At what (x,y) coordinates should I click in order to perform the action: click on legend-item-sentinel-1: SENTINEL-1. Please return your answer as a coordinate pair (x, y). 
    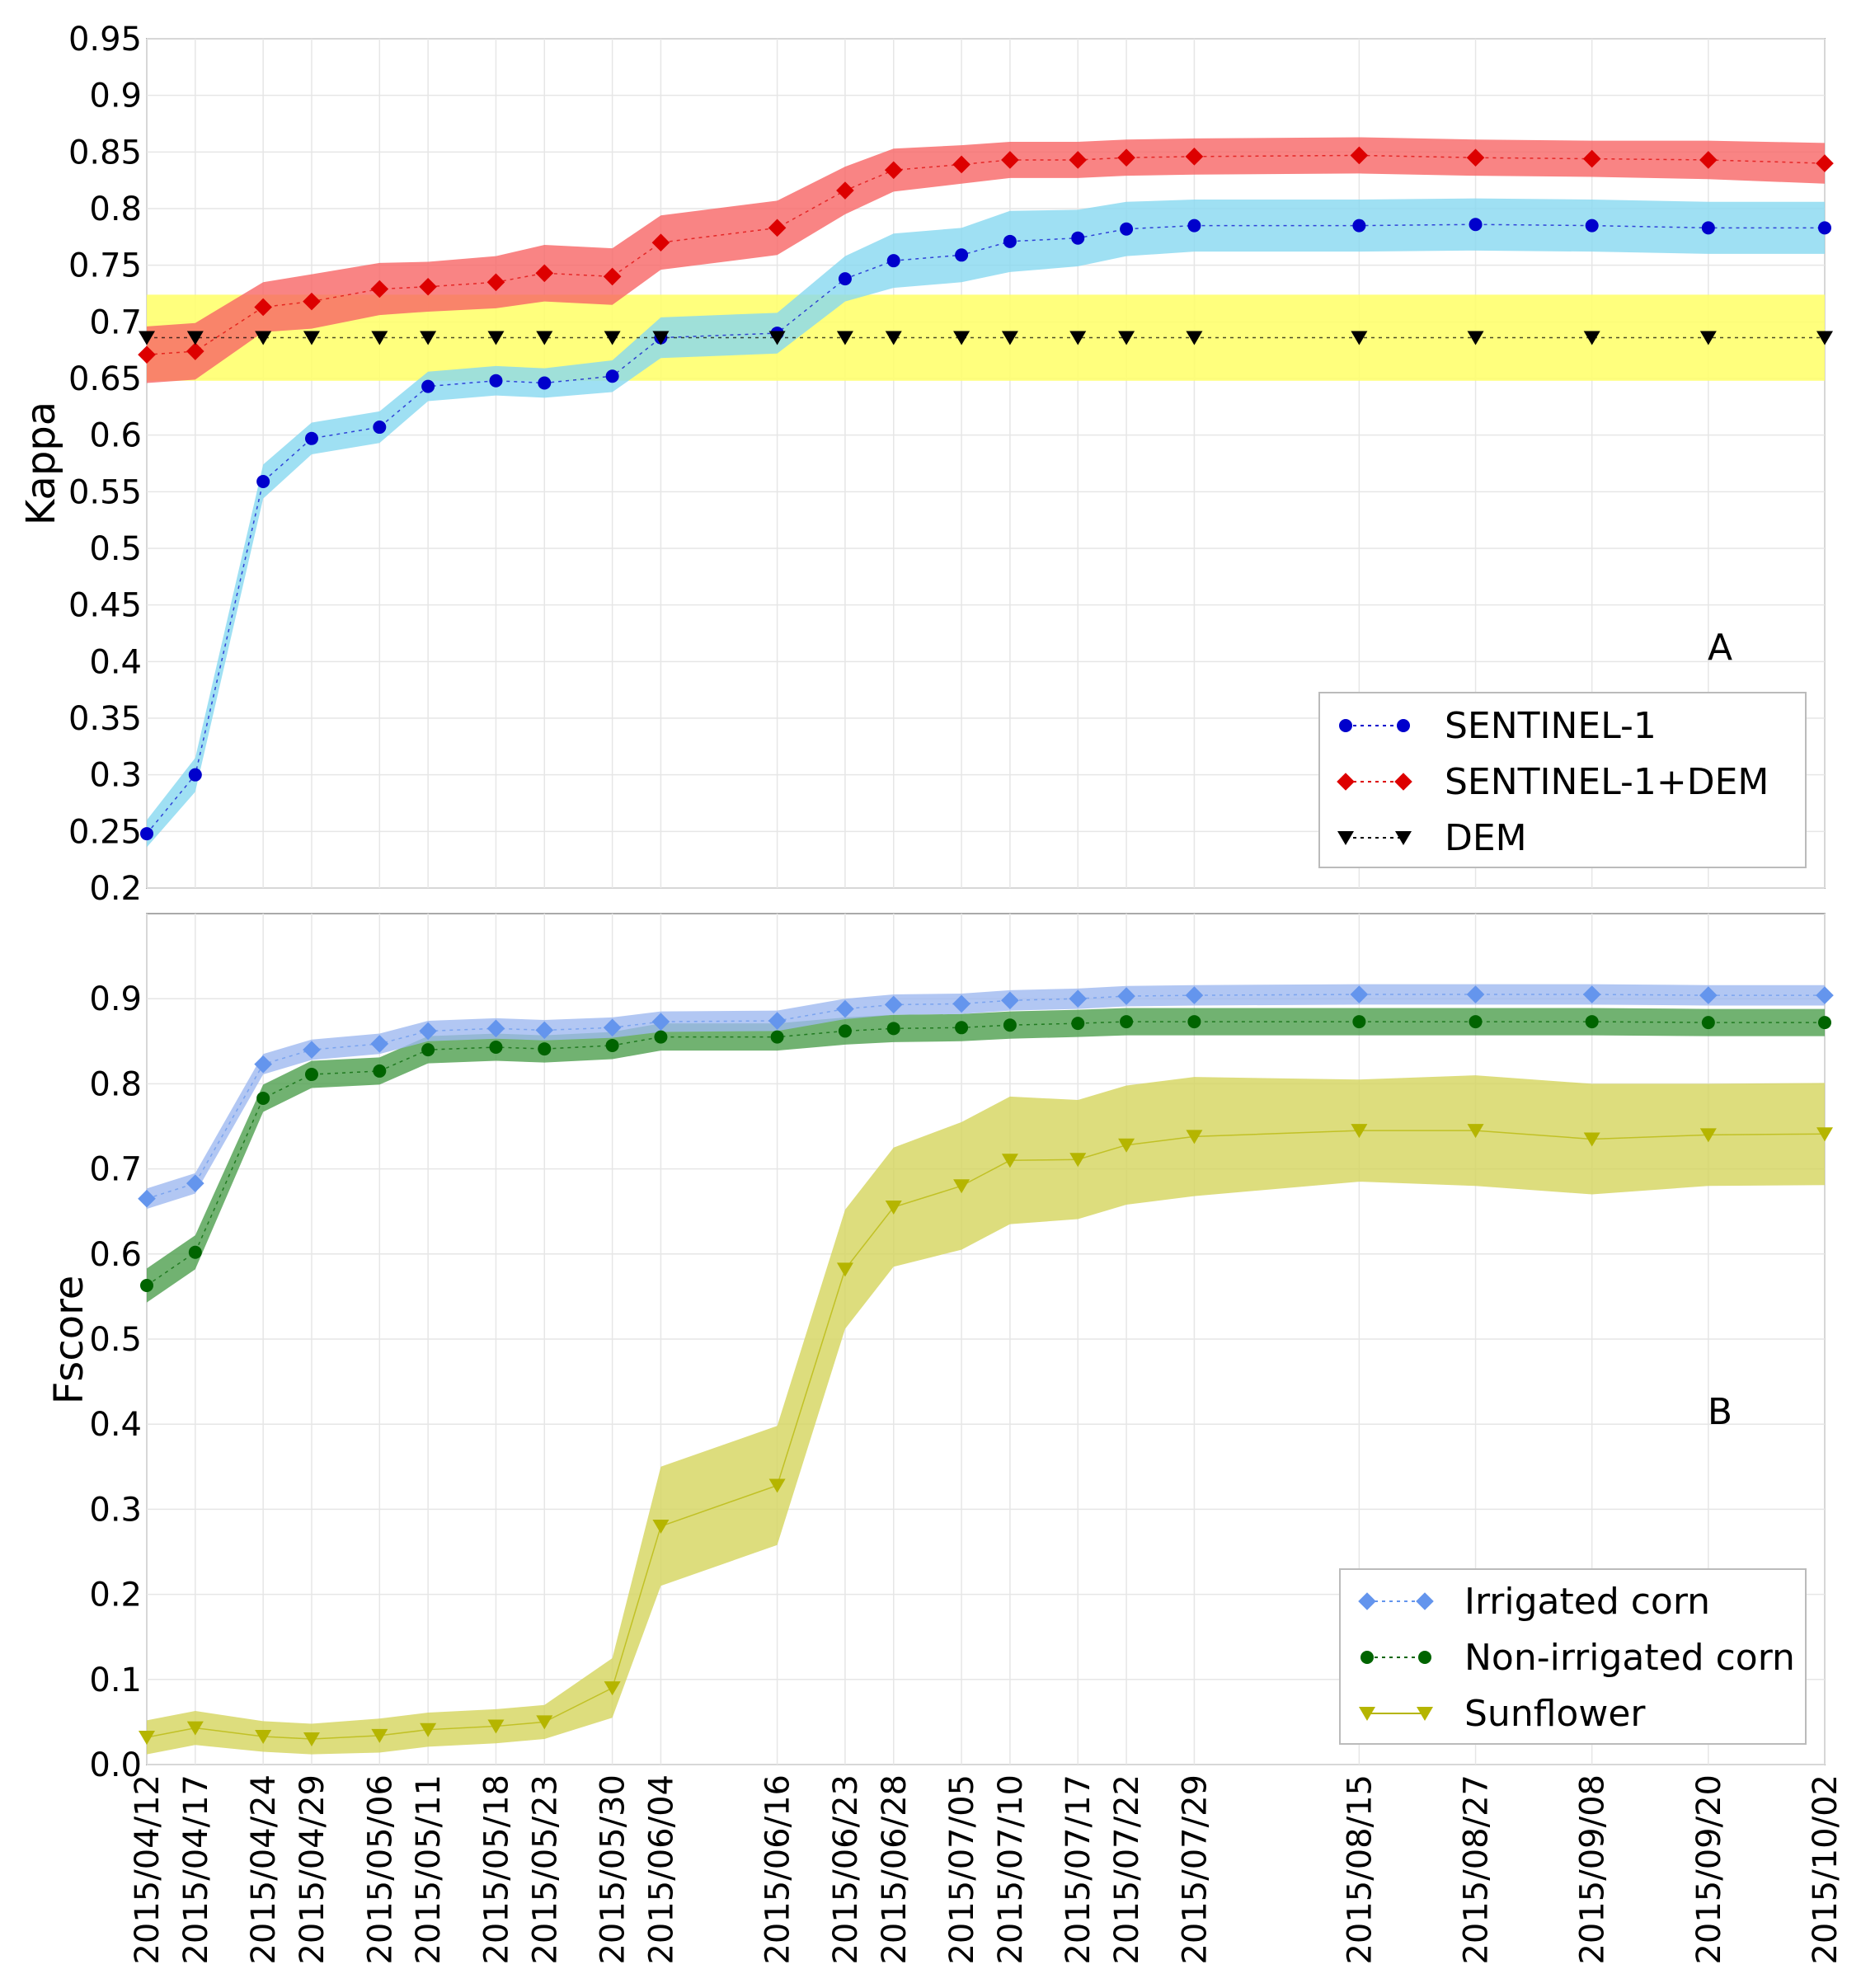
    Looking at the image, I should click on (1498, 726).